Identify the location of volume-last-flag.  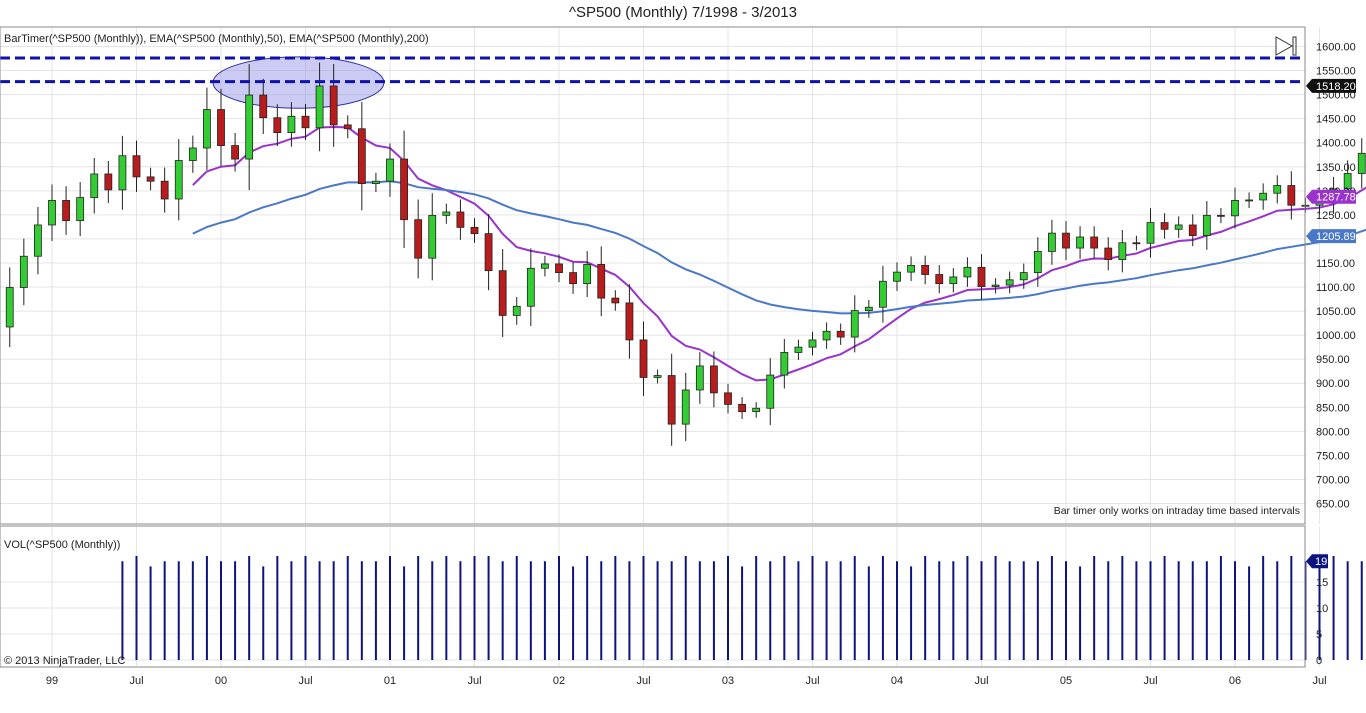
(1317, 561).